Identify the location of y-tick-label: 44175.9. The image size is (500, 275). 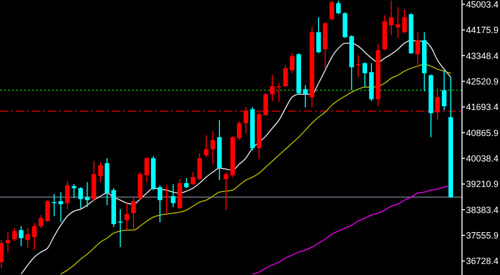
(482, 30).